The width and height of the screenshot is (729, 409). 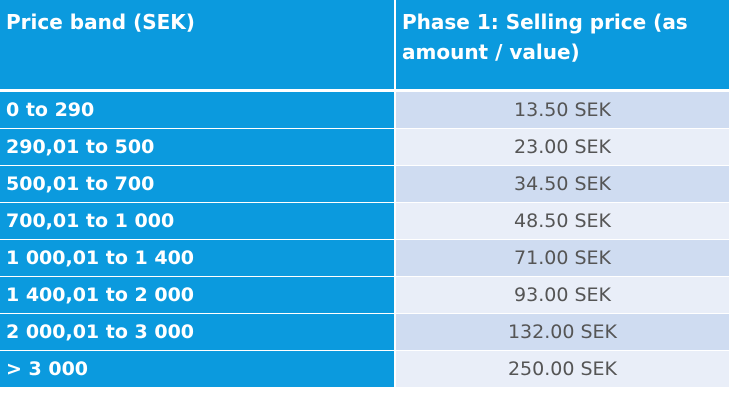 I want to click on selling-price-cell: 132.00 SEK, so click(x=562, y=332).